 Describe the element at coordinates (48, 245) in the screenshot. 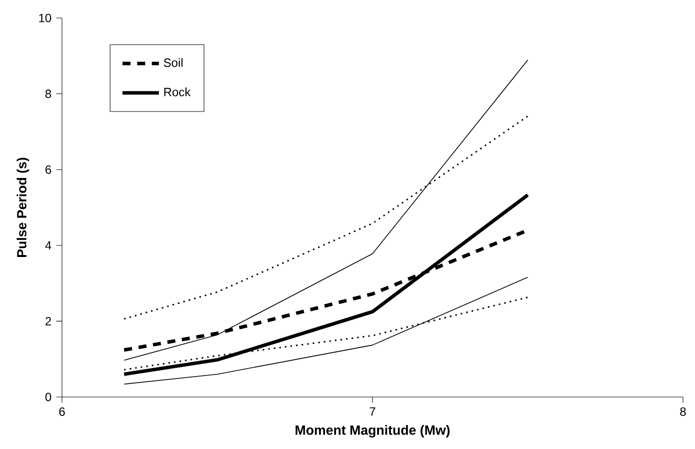

I see `y-tick-label: 4` at that location.